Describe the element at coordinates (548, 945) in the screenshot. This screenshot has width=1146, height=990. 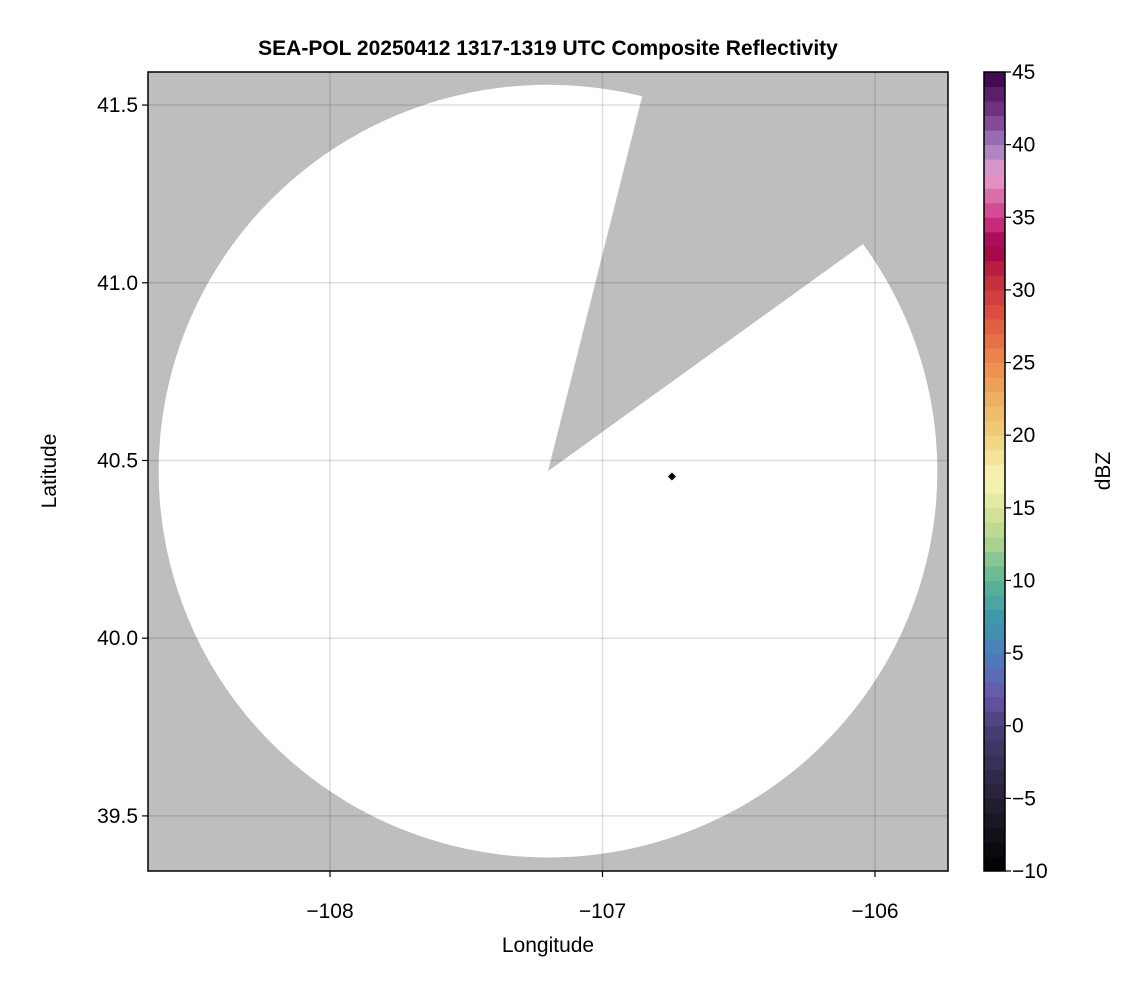
I see `x-axis-label: Longitude` at that location.